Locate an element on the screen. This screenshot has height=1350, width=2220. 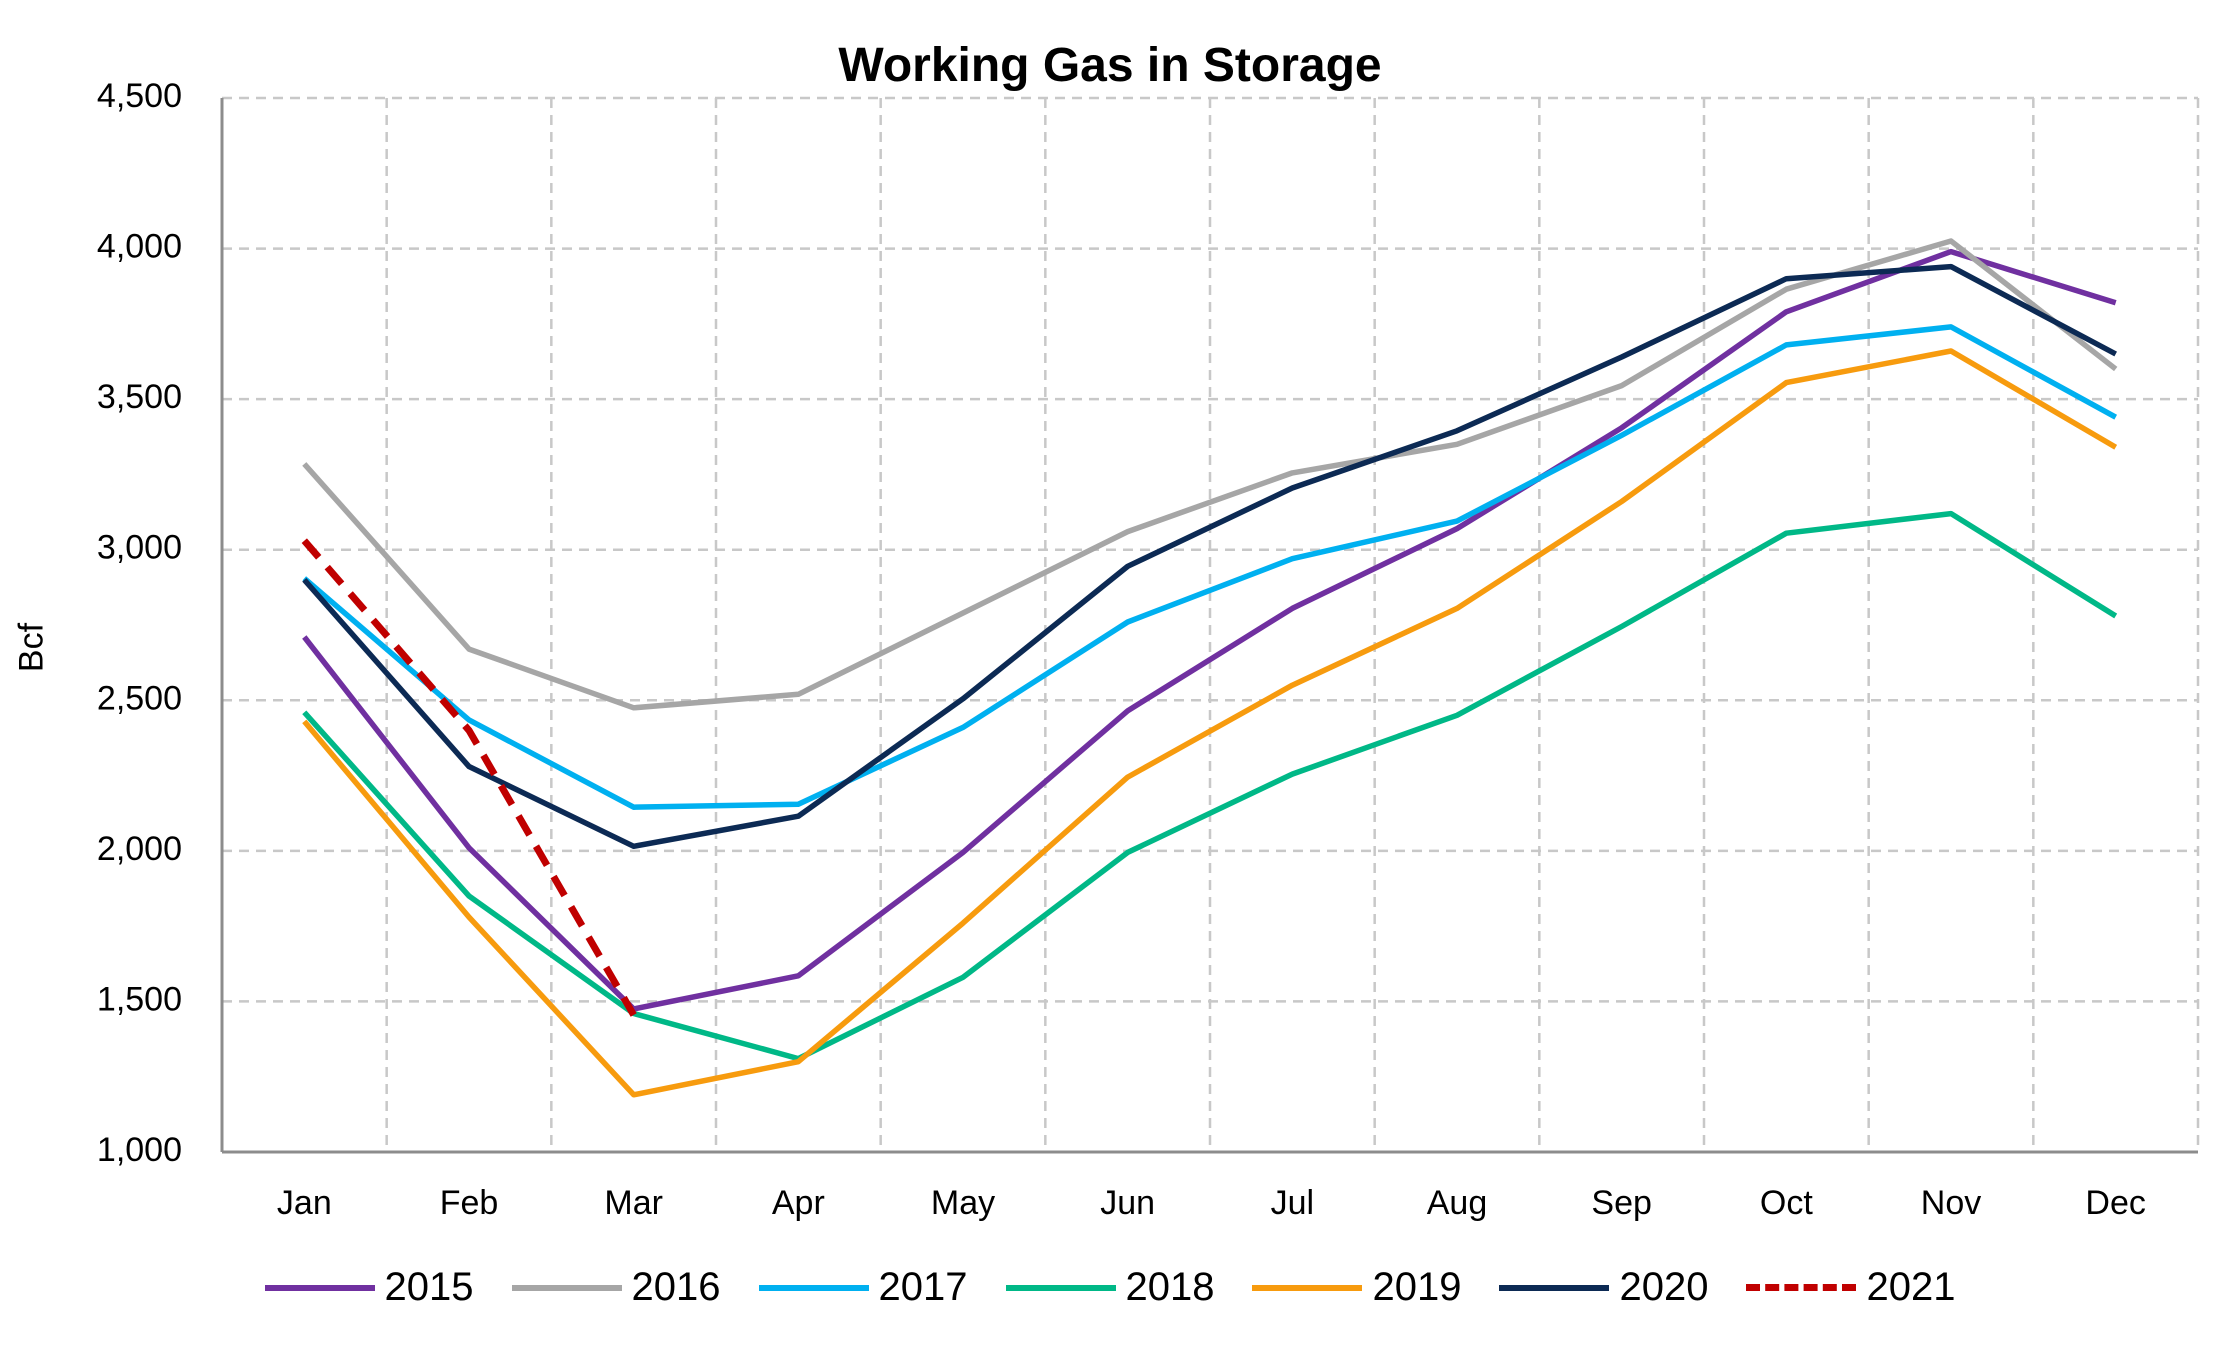
x-tick-label: Oct is located at coordinates (1786, 1203).